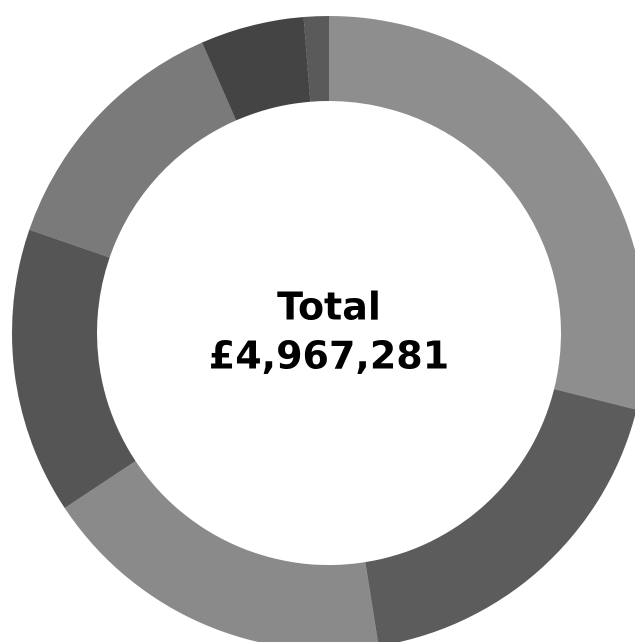 The height and width of the screenshot is (642, 635). I want to click on center-value: £4,967,281, so click(329, 356).